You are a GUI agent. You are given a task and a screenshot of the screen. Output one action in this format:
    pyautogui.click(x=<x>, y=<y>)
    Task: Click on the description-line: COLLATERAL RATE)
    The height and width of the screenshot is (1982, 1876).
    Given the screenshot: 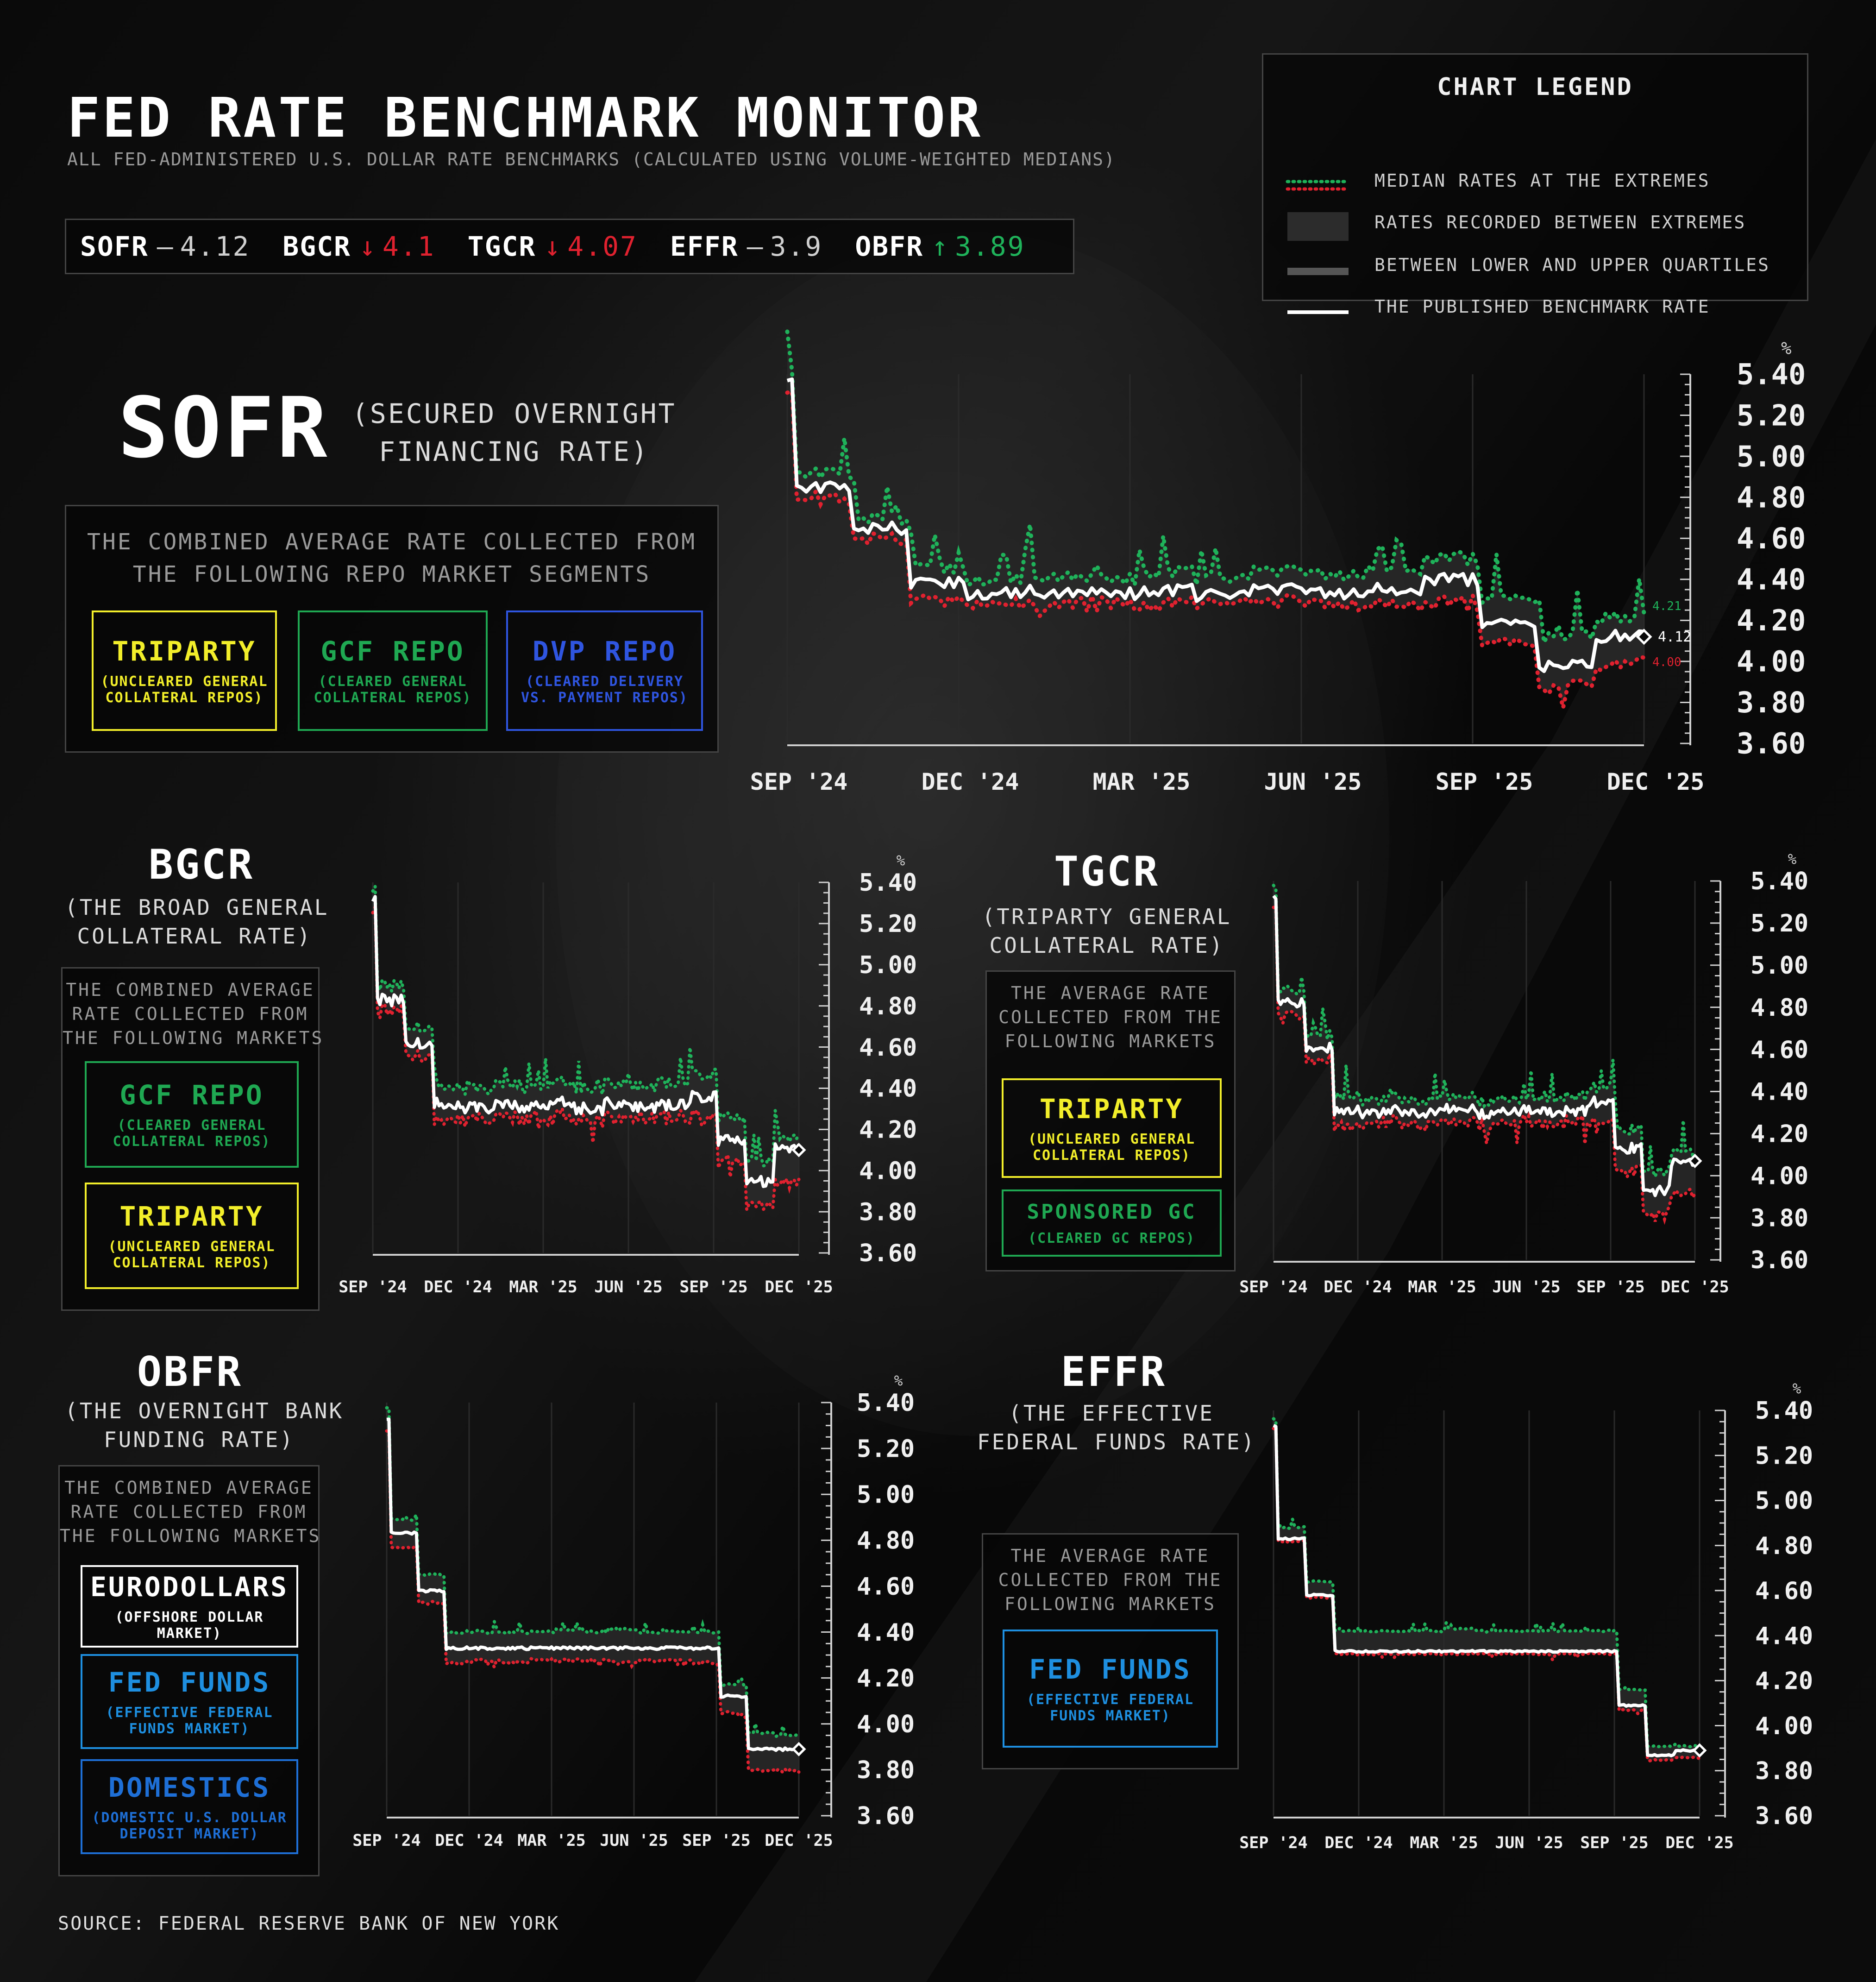 What is the action you would take?
    pyautogui.click(x=194, y=936)
    